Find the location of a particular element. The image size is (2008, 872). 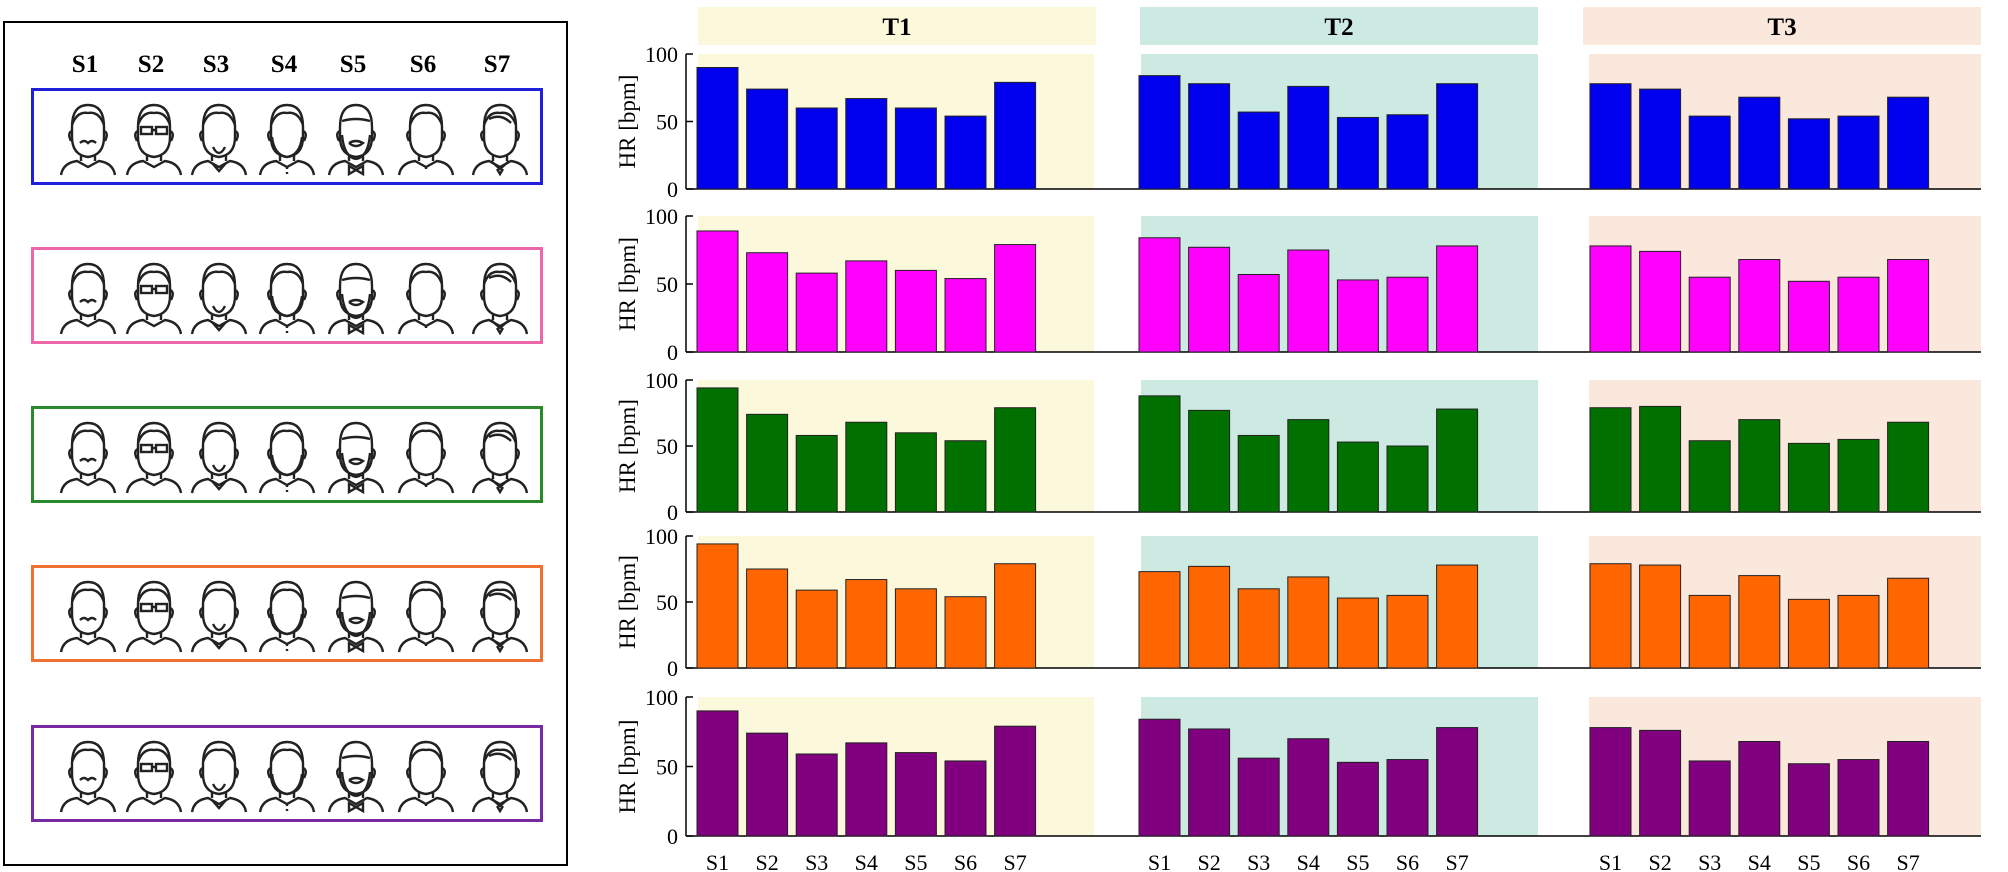

x-tick-label-t1-s3: S3 is located at coordinates (816, 861).